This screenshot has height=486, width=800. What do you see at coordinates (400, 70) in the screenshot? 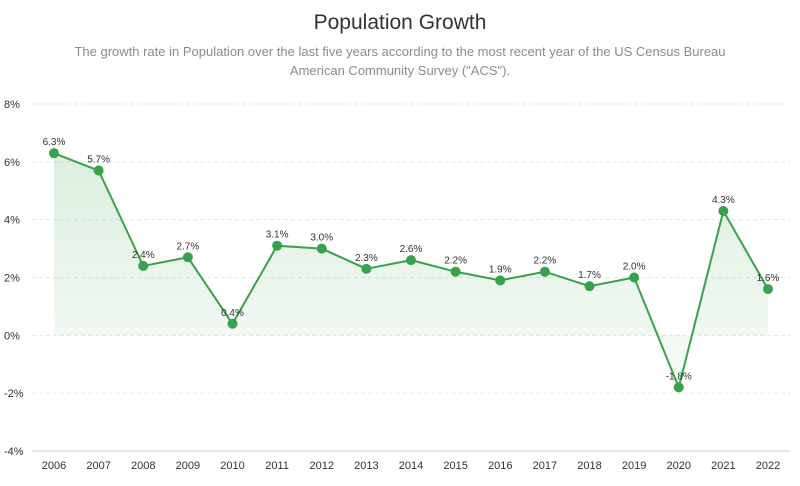
I see `chart-subtitle-line-2: American Community Survey ("ACS").` at bounding box center [400, 70].